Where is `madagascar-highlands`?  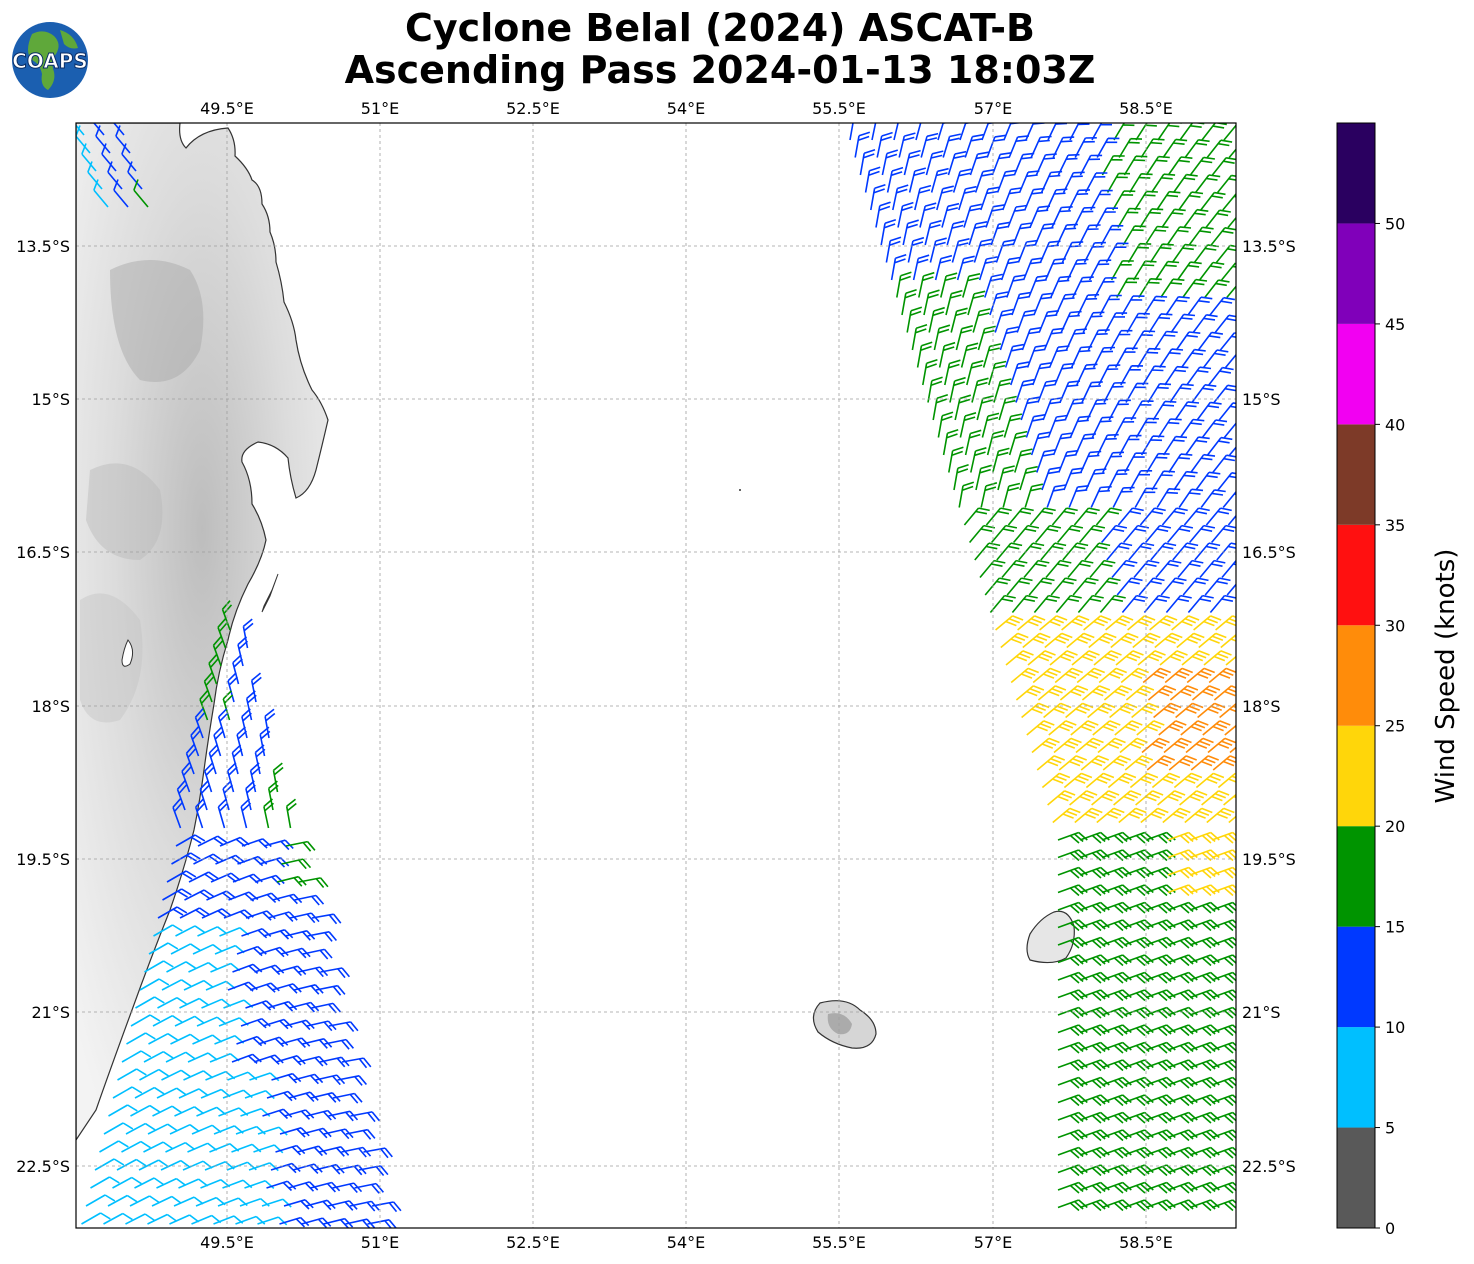 madagascar-highlands is located at coordinates (157, 321).